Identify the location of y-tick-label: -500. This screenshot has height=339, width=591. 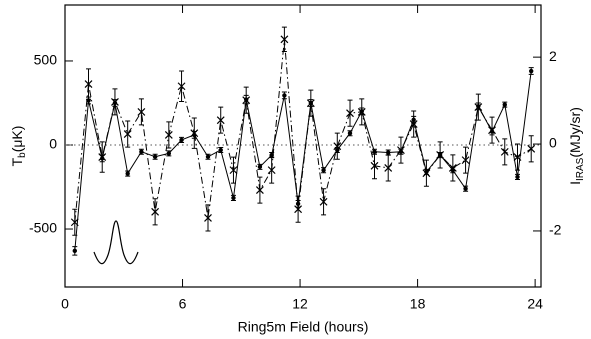
(43, 228).